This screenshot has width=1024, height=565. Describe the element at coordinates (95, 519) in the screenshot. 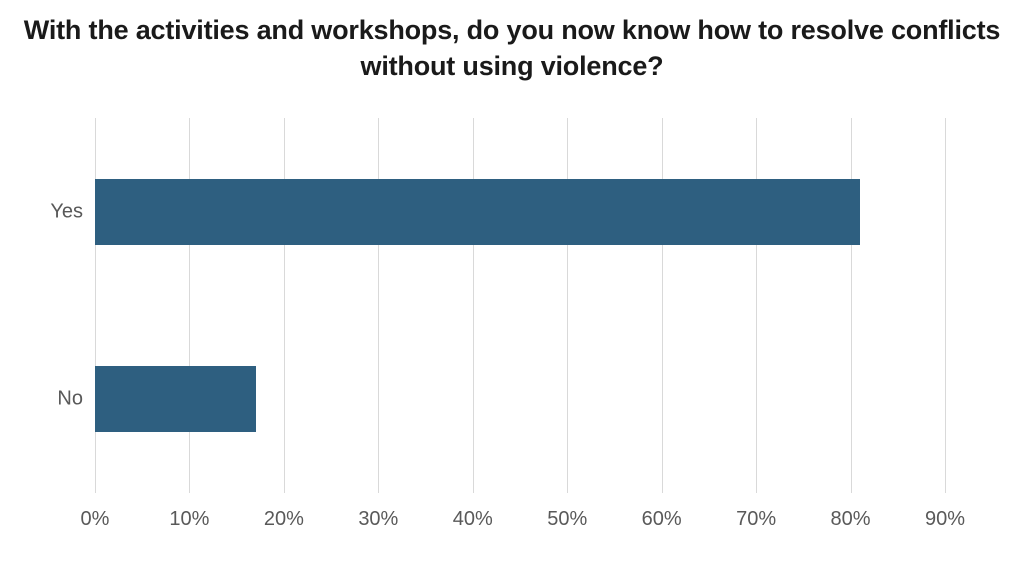

I see `x-tick-label: 0%` at that location.